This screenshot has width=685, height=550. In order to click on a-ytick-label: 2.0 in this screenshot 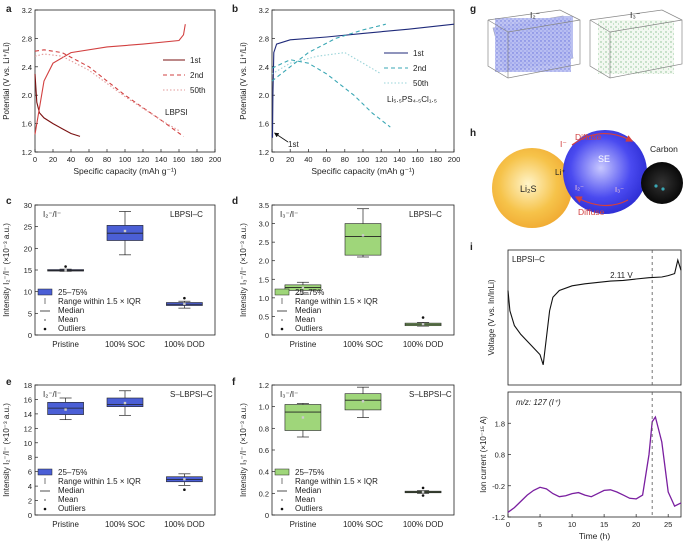, I will do `click(27, 95)`.